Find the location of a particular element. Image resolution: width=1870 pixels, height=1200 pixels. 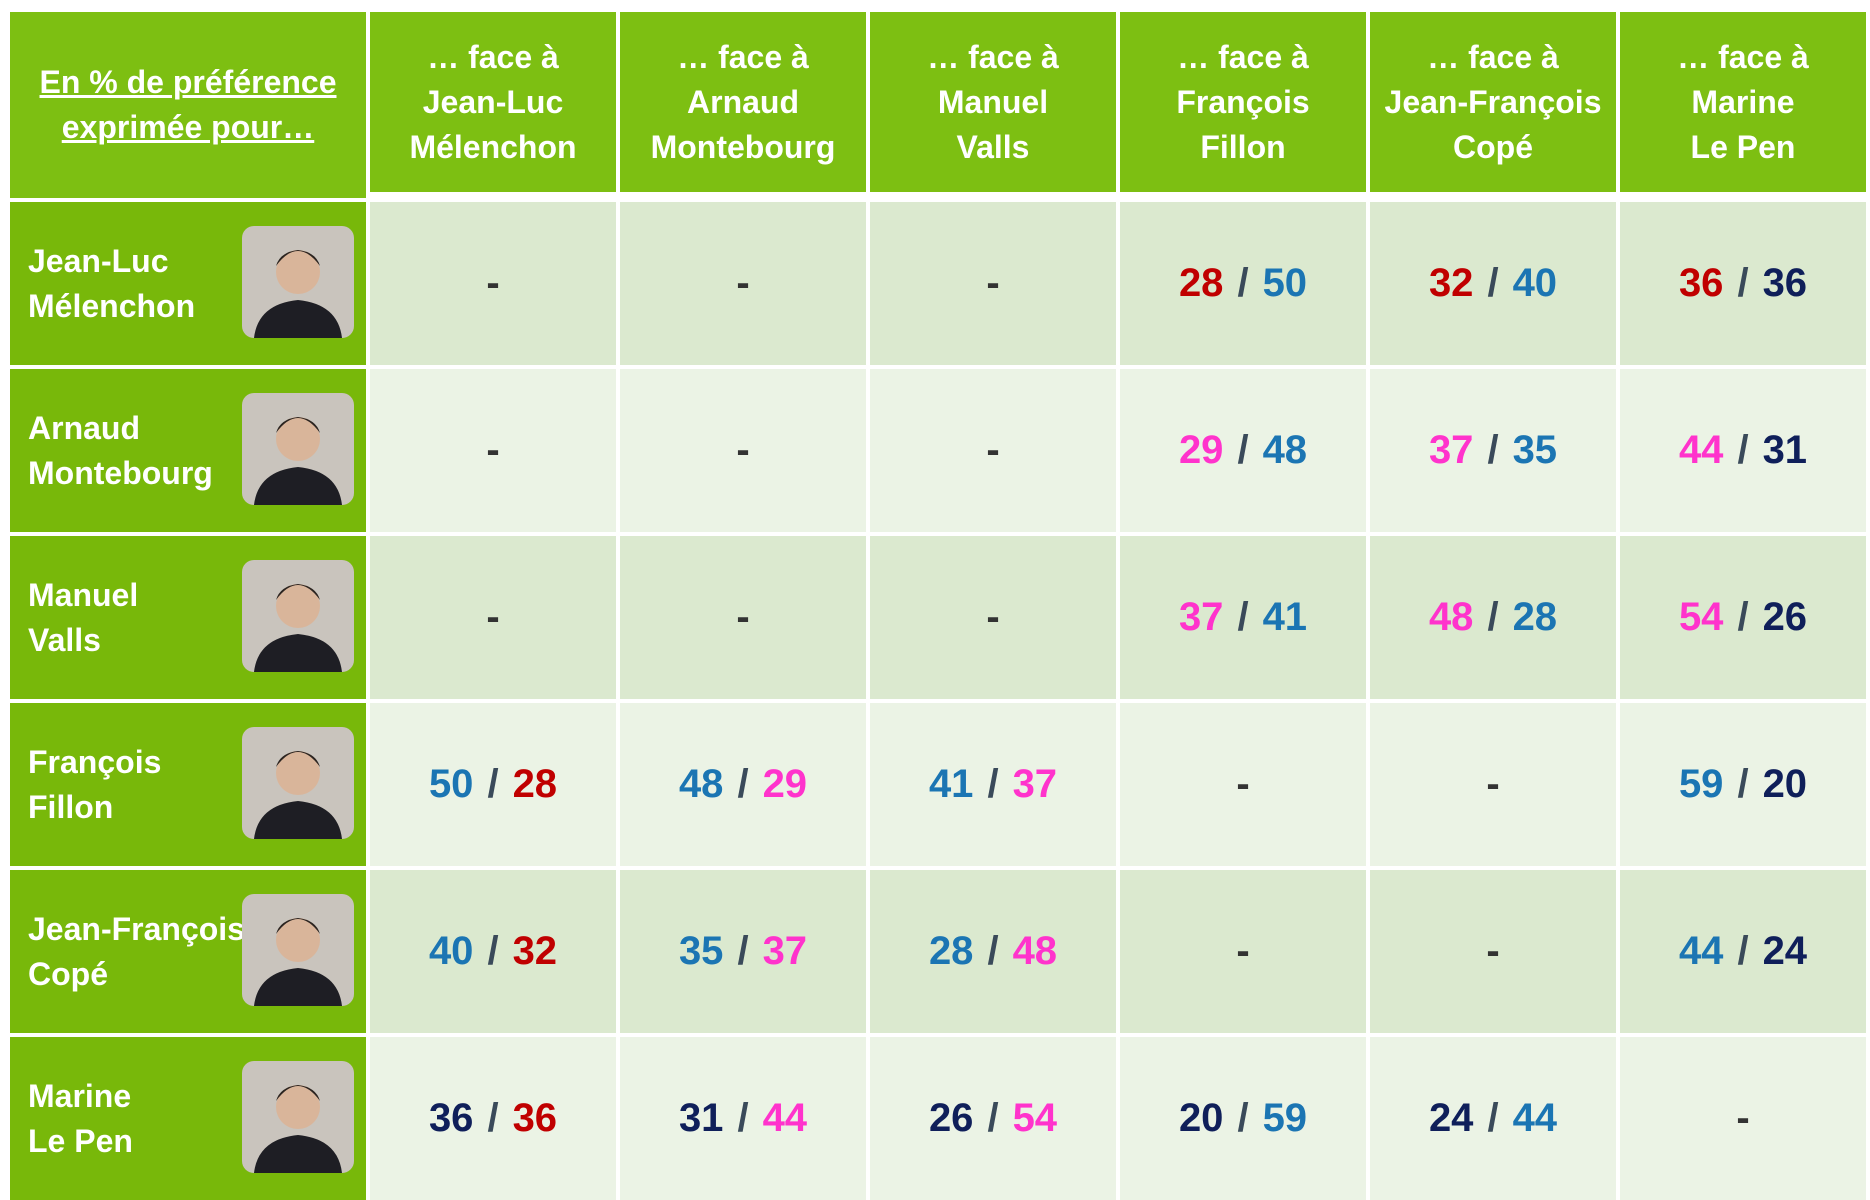

header-line: Marine is located at coordinates (1743, 101).